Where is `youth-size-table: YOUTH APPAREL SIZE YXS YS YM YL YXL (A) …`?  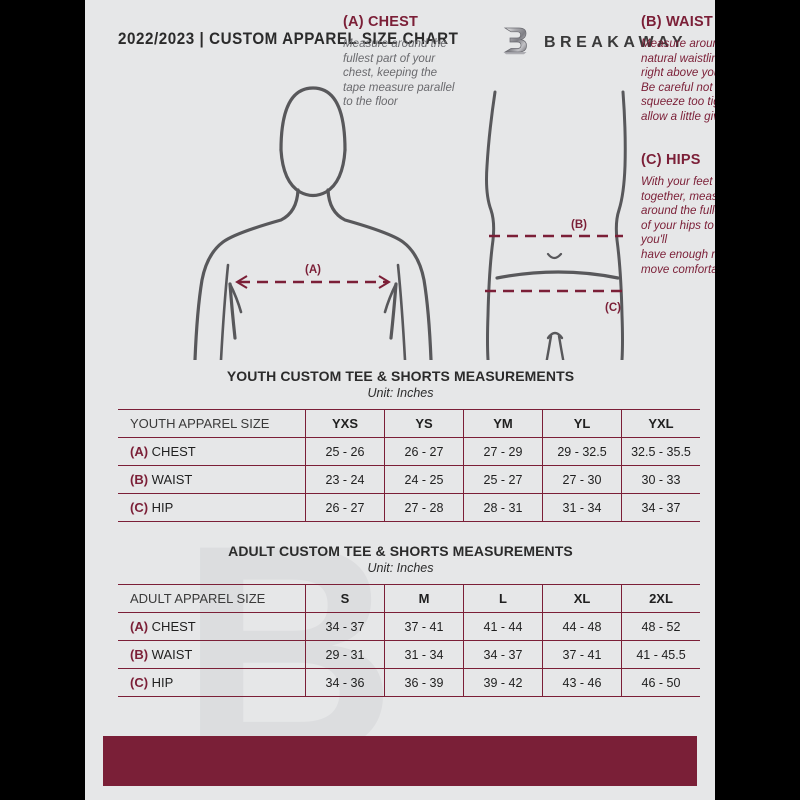
youth-size-table: YOUTH APPAREL SIZE YXS YS YM YL YXL (A) … is located at coordinates (409, 465).